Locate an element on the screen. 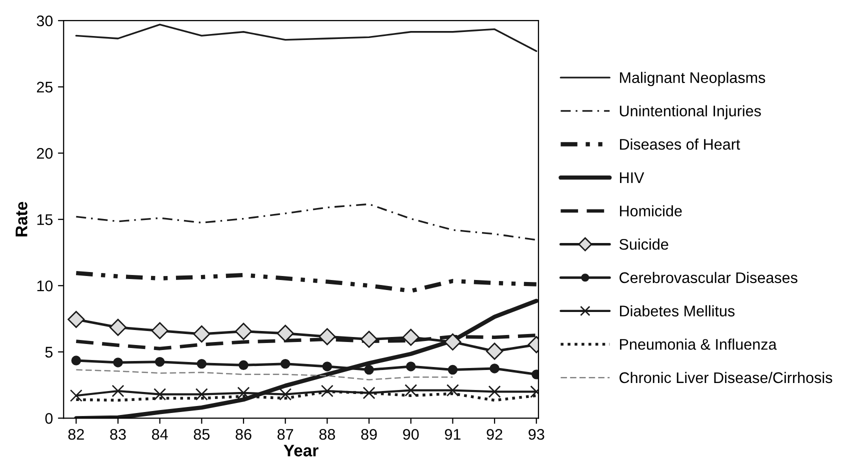 The image size is (848, 458). x-tick-label: 83 is located at coordinates (118, 434).